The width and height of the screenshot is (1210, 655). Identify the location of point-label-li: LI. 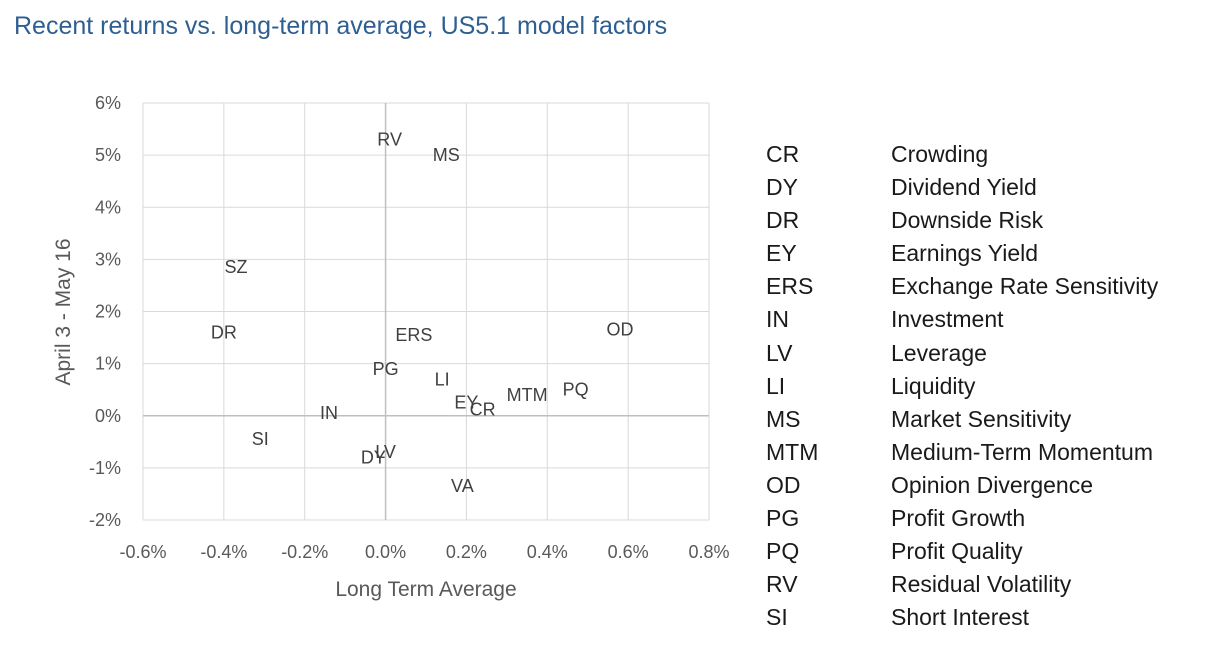
(442, 379).